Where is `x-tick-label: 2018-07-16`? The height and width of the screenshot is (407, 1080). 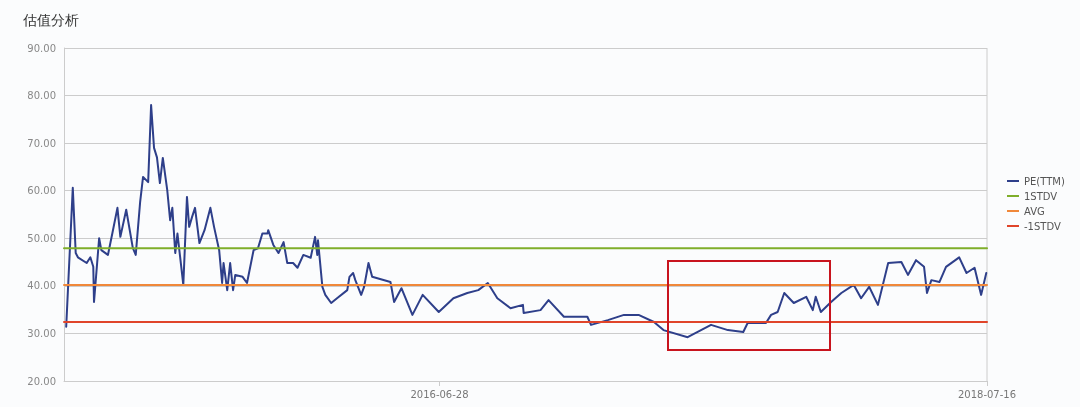 x-tick-label: 2018-07-16 is located at coordinates (987, 394).